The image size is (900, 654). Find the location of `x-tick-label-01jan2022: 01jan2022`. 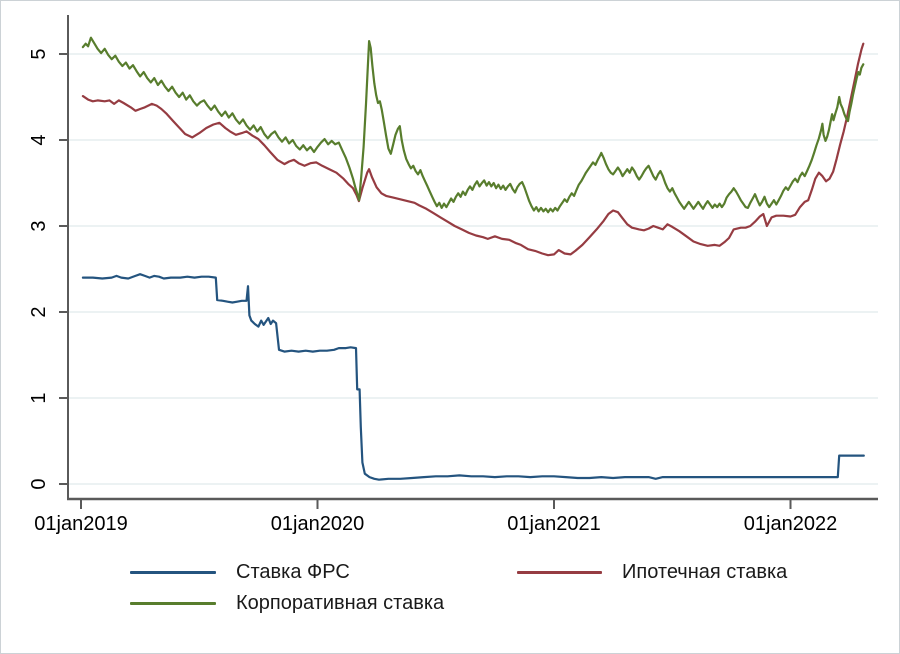

x-tick-label-01jan2022: 01jan2022 is located at coordinates (790, 524).